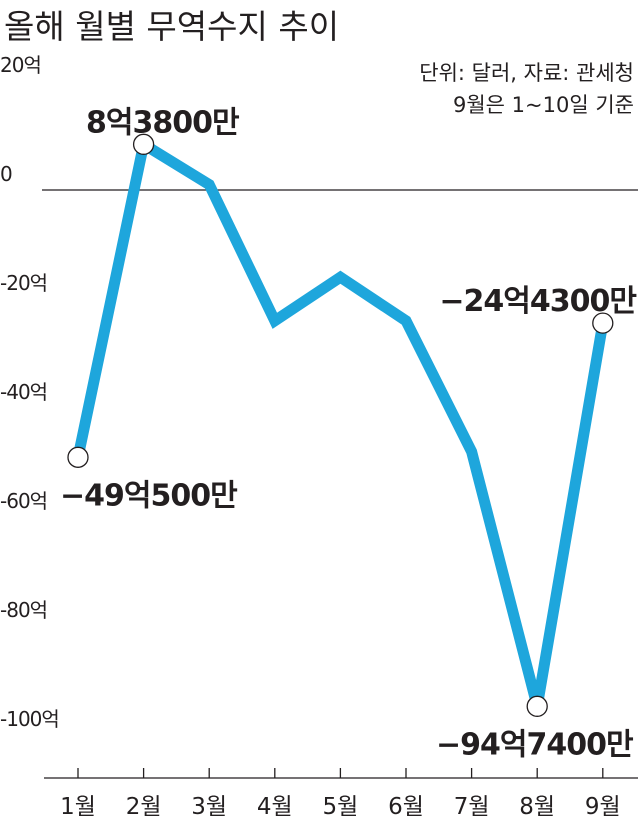  I want to click on x-tick-label: 5월, so click(341, 807).